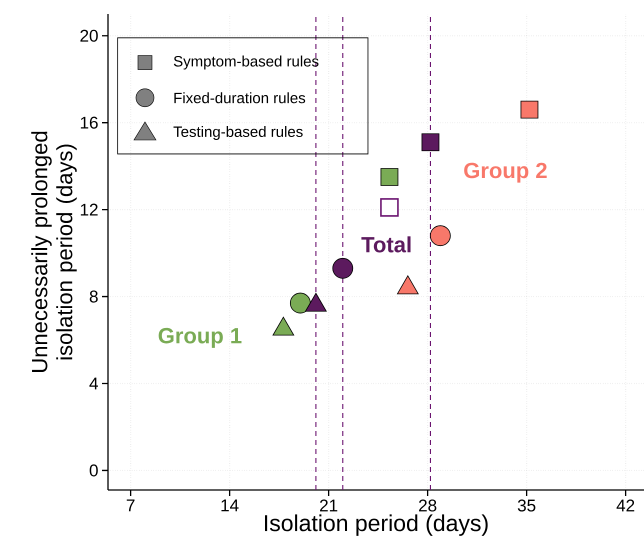 This screenshot has height=551, width=644. Describe the element at coordinates (238, 133) in the screenshot. I see `annotation: Testing-based rules` at that location.